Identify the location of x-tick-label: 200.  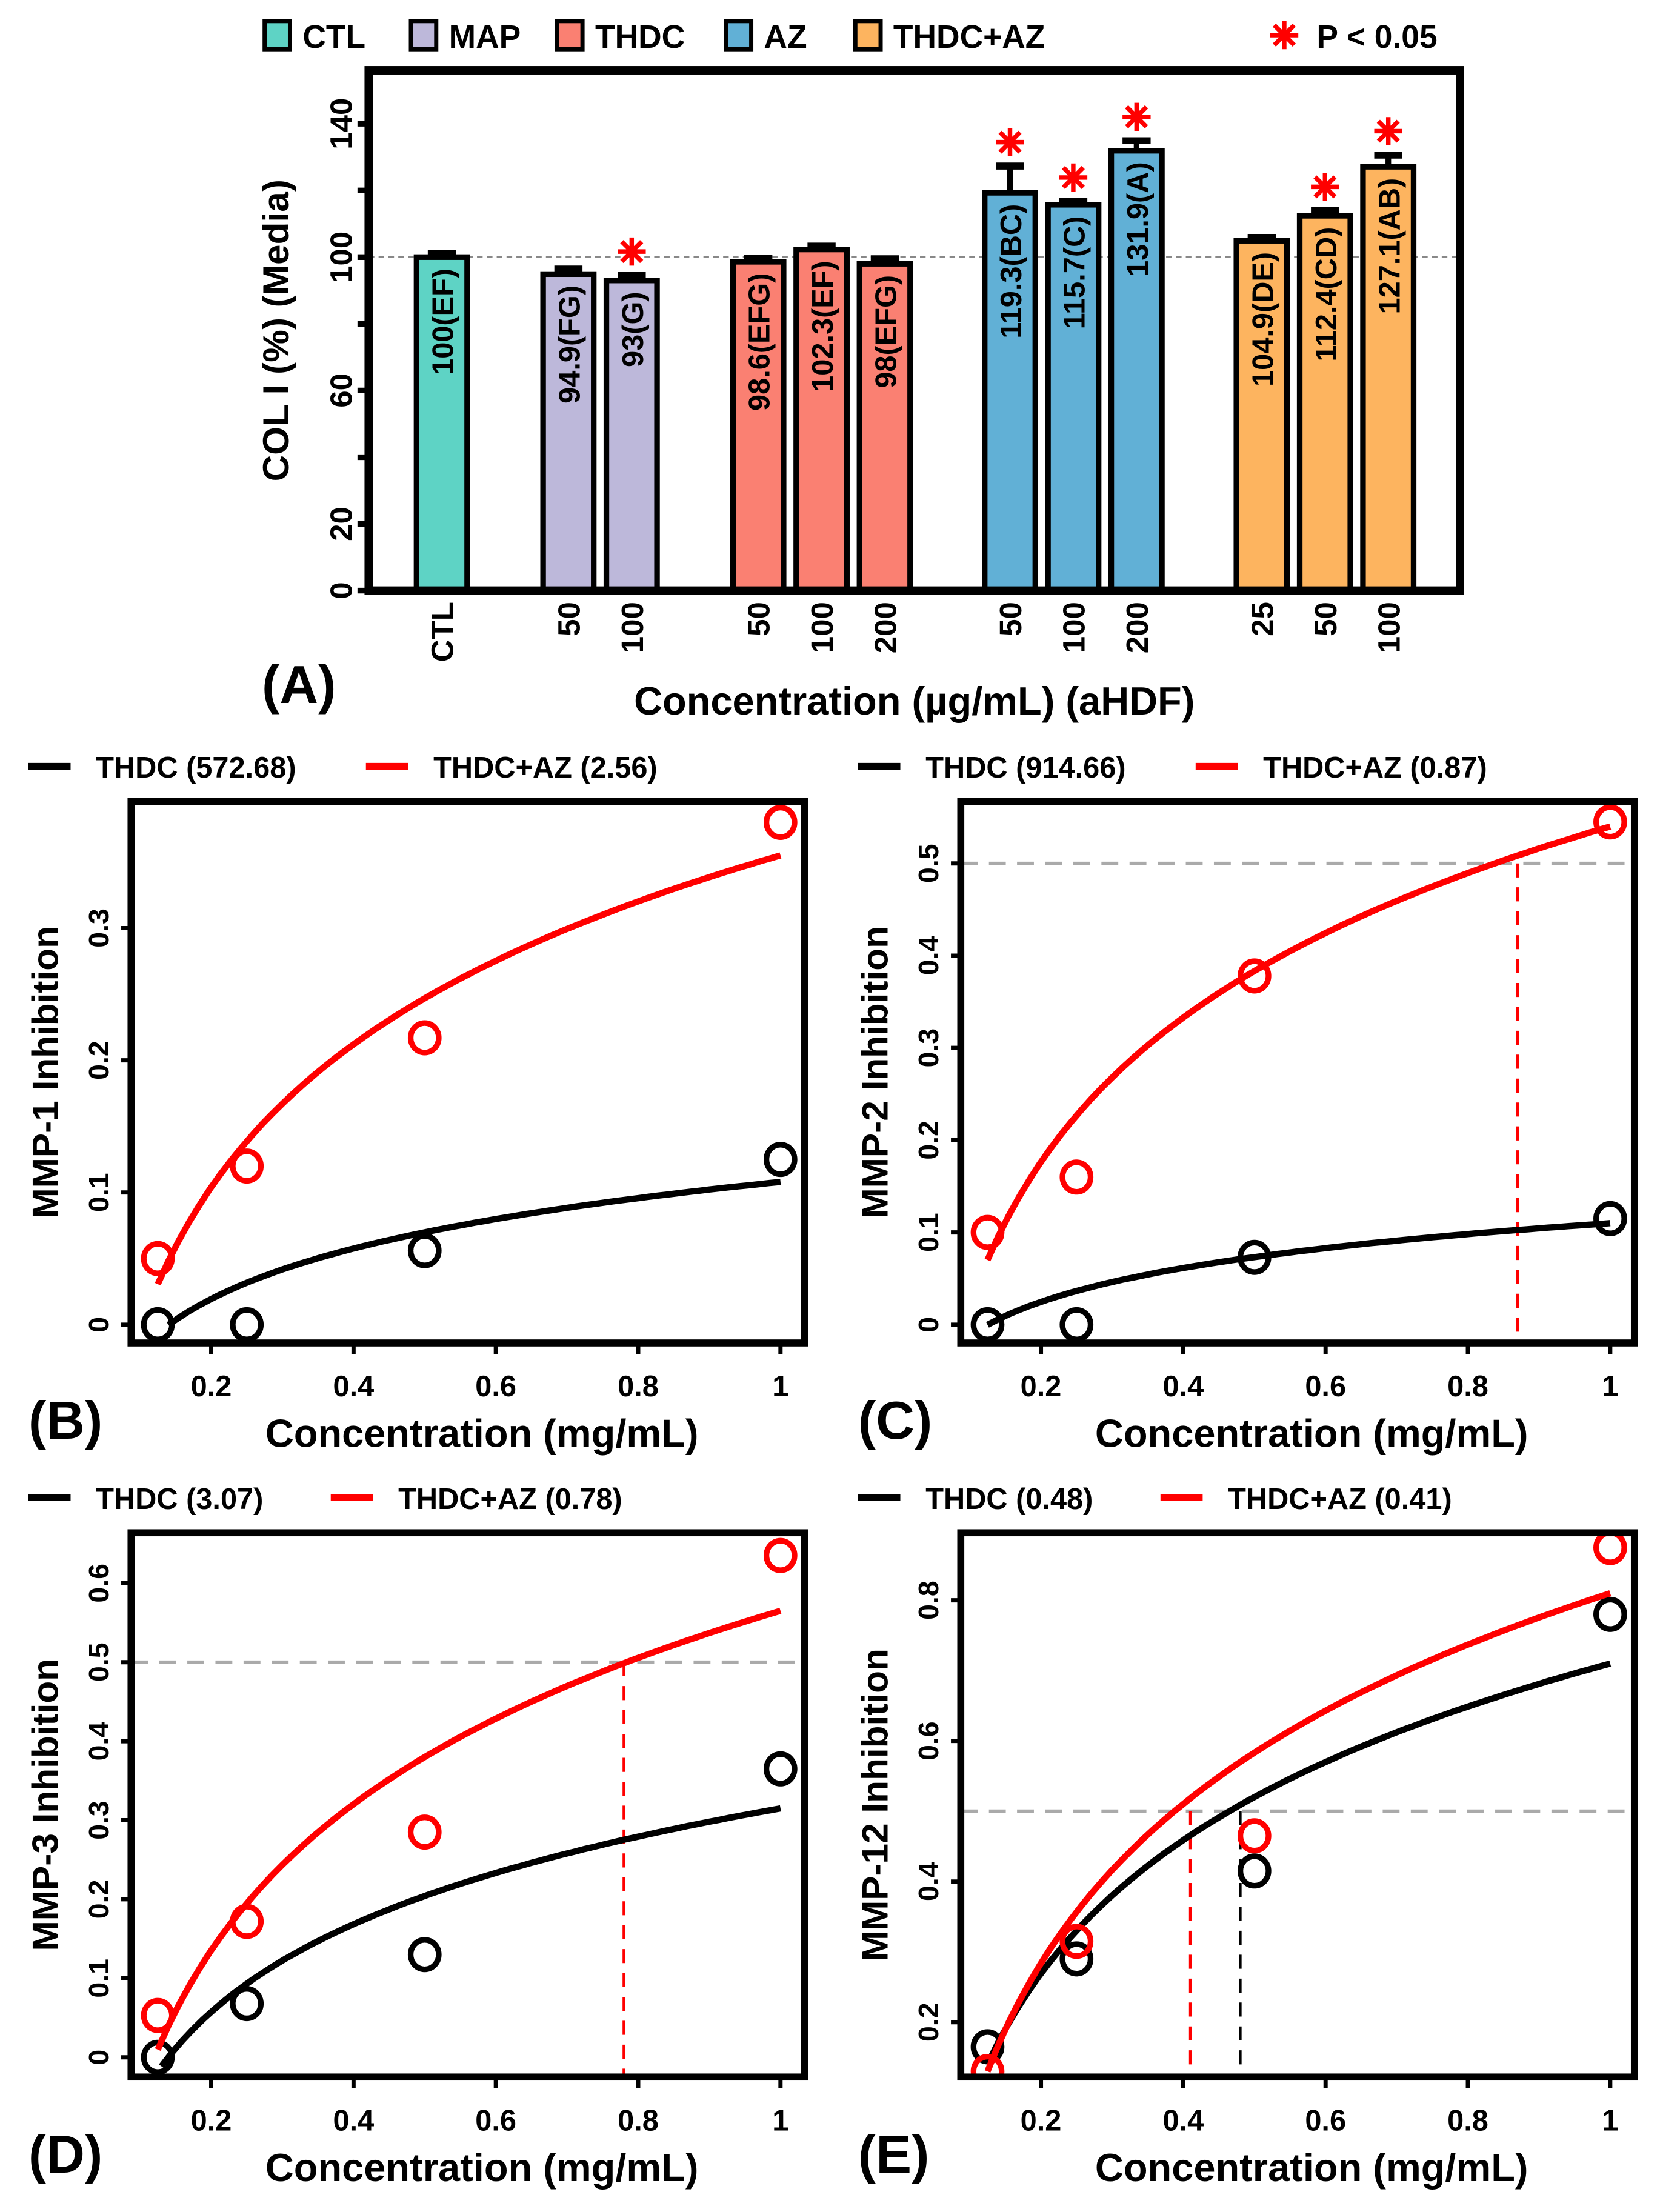
(1137, 628).